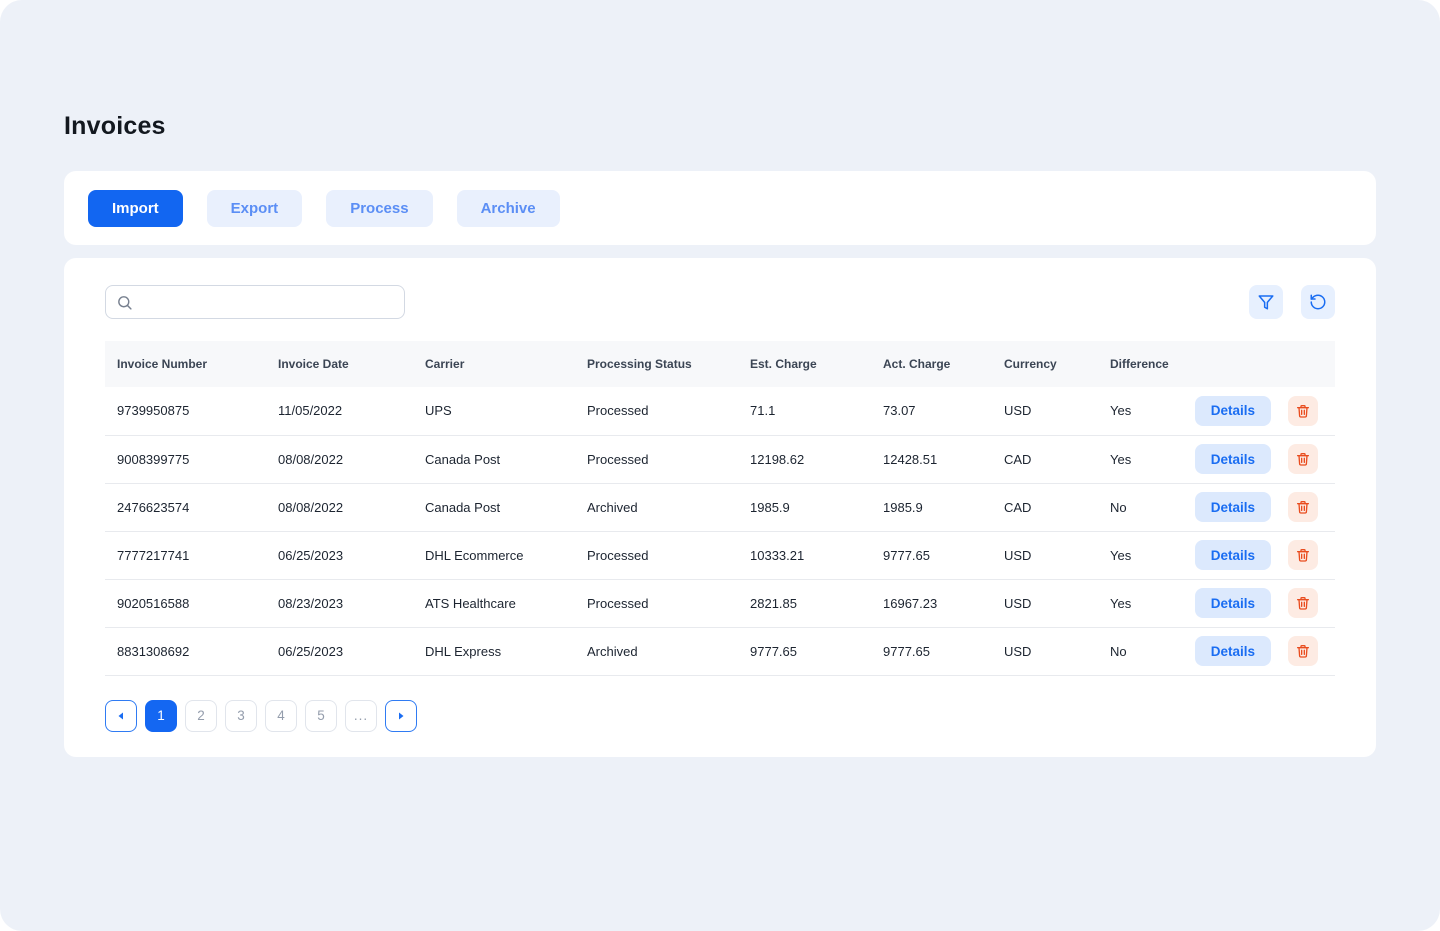 The image size is (1440, 931). What do you see at coordinates (931, 507) in the screenshot?
I see `cell-act-charge: 1985.9` at bounding box center [931, 507].